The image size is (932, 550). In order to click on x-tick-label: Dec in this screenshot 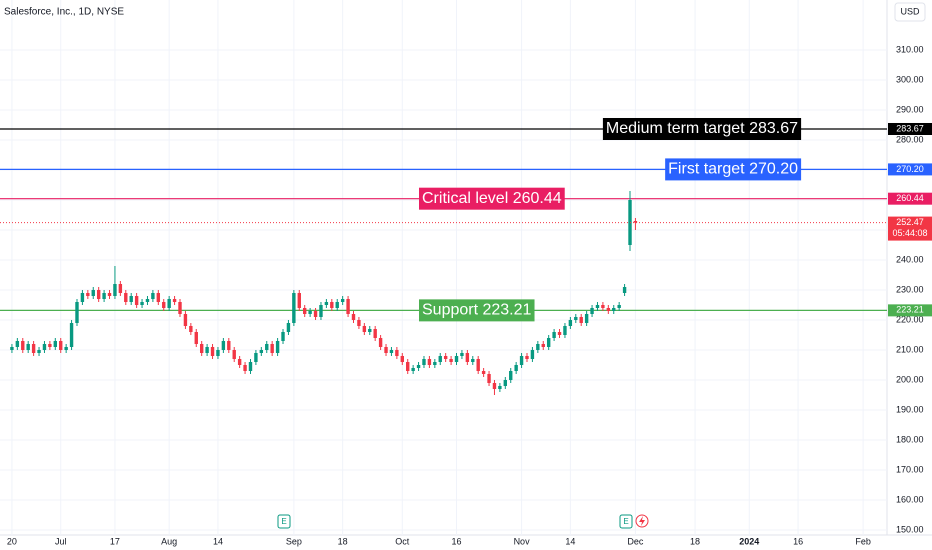, I will do `click(635, 541)`.